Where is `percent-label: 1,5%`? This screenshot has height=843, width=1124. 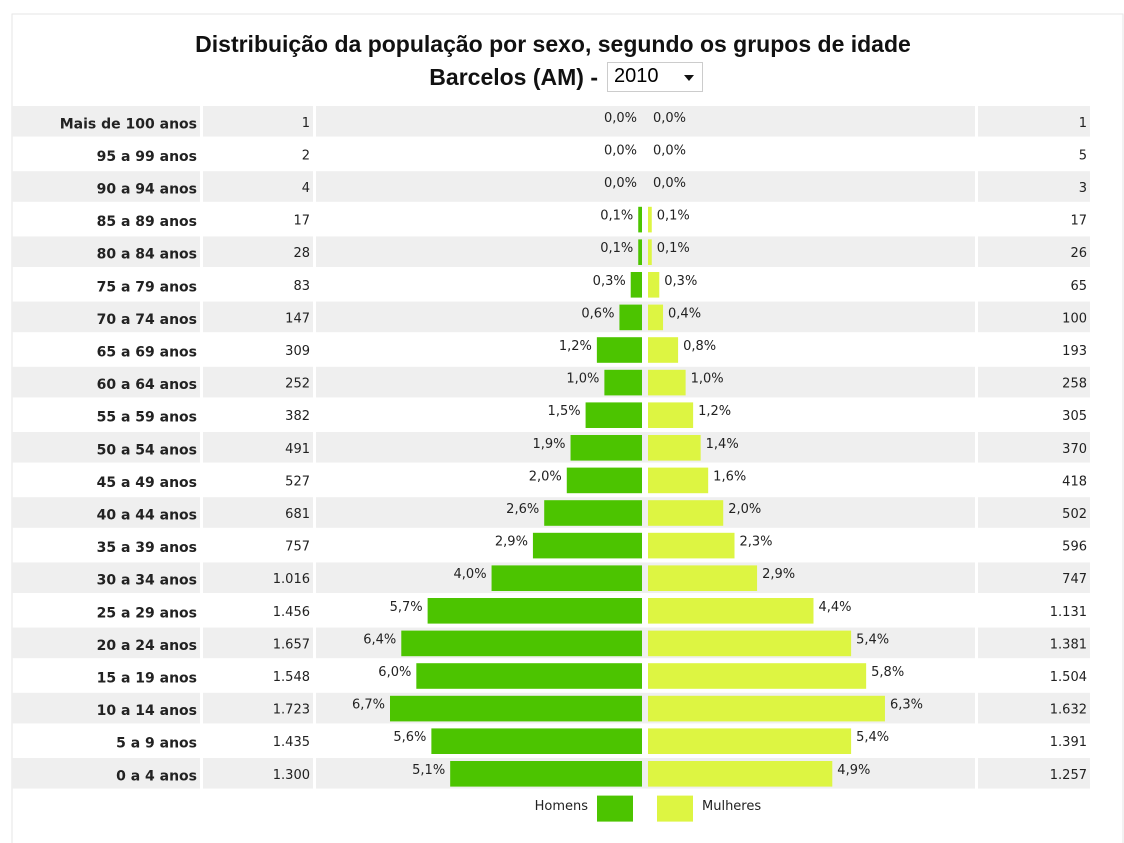 percent-label: 1,5% is located at coordinates (564, 411).